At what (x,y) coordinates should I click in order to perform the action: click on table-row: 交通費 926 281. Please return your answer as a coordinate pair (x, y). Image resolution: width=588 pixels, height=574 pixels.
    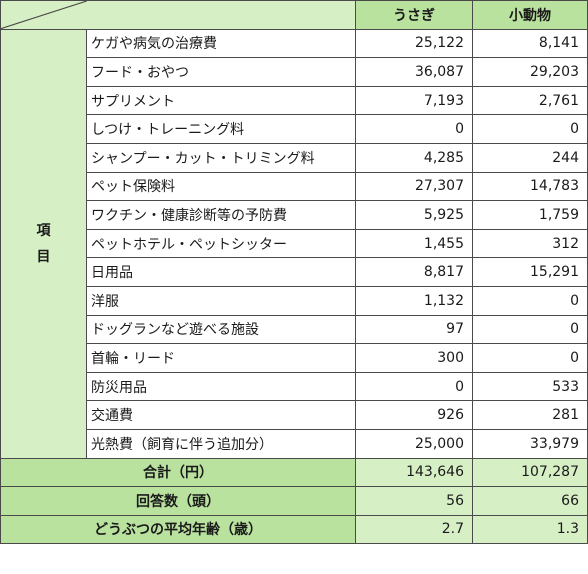
    Looking at the image, I should click on (294, 415).